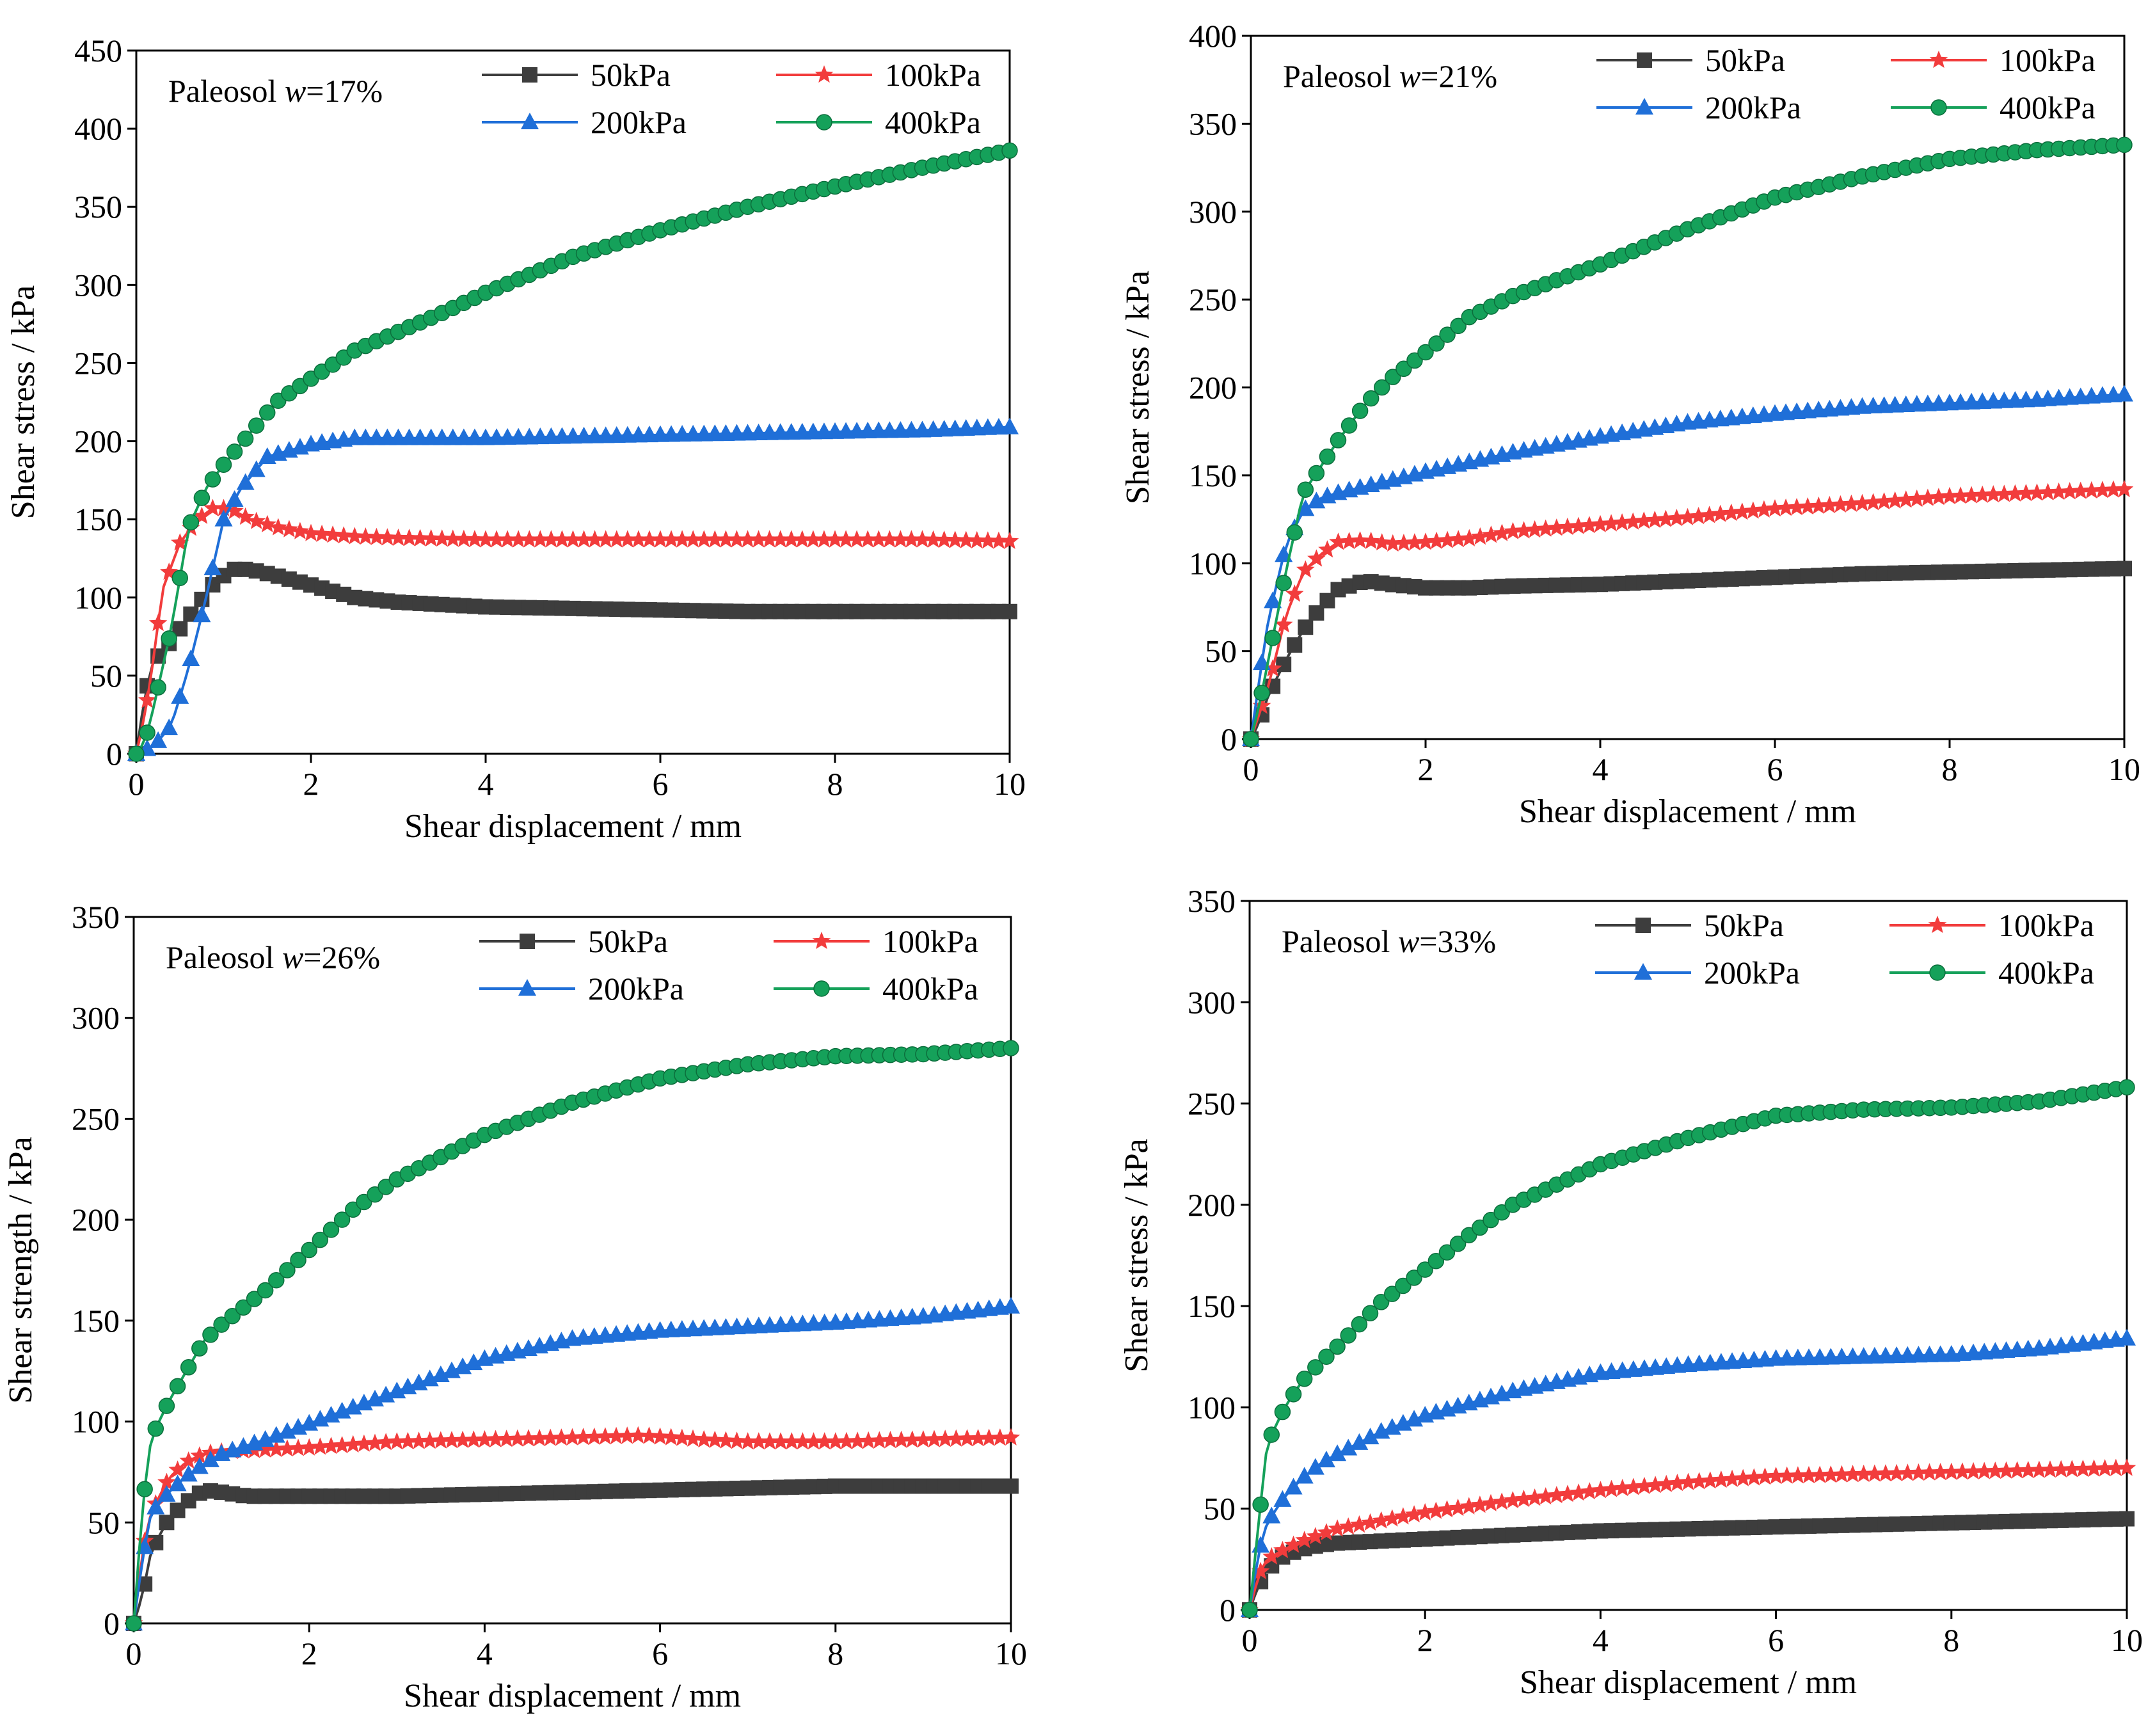 The width and height of the screenshot is (2155, 1736). I want to click on x-tick-label: 6, so click(661, 784).